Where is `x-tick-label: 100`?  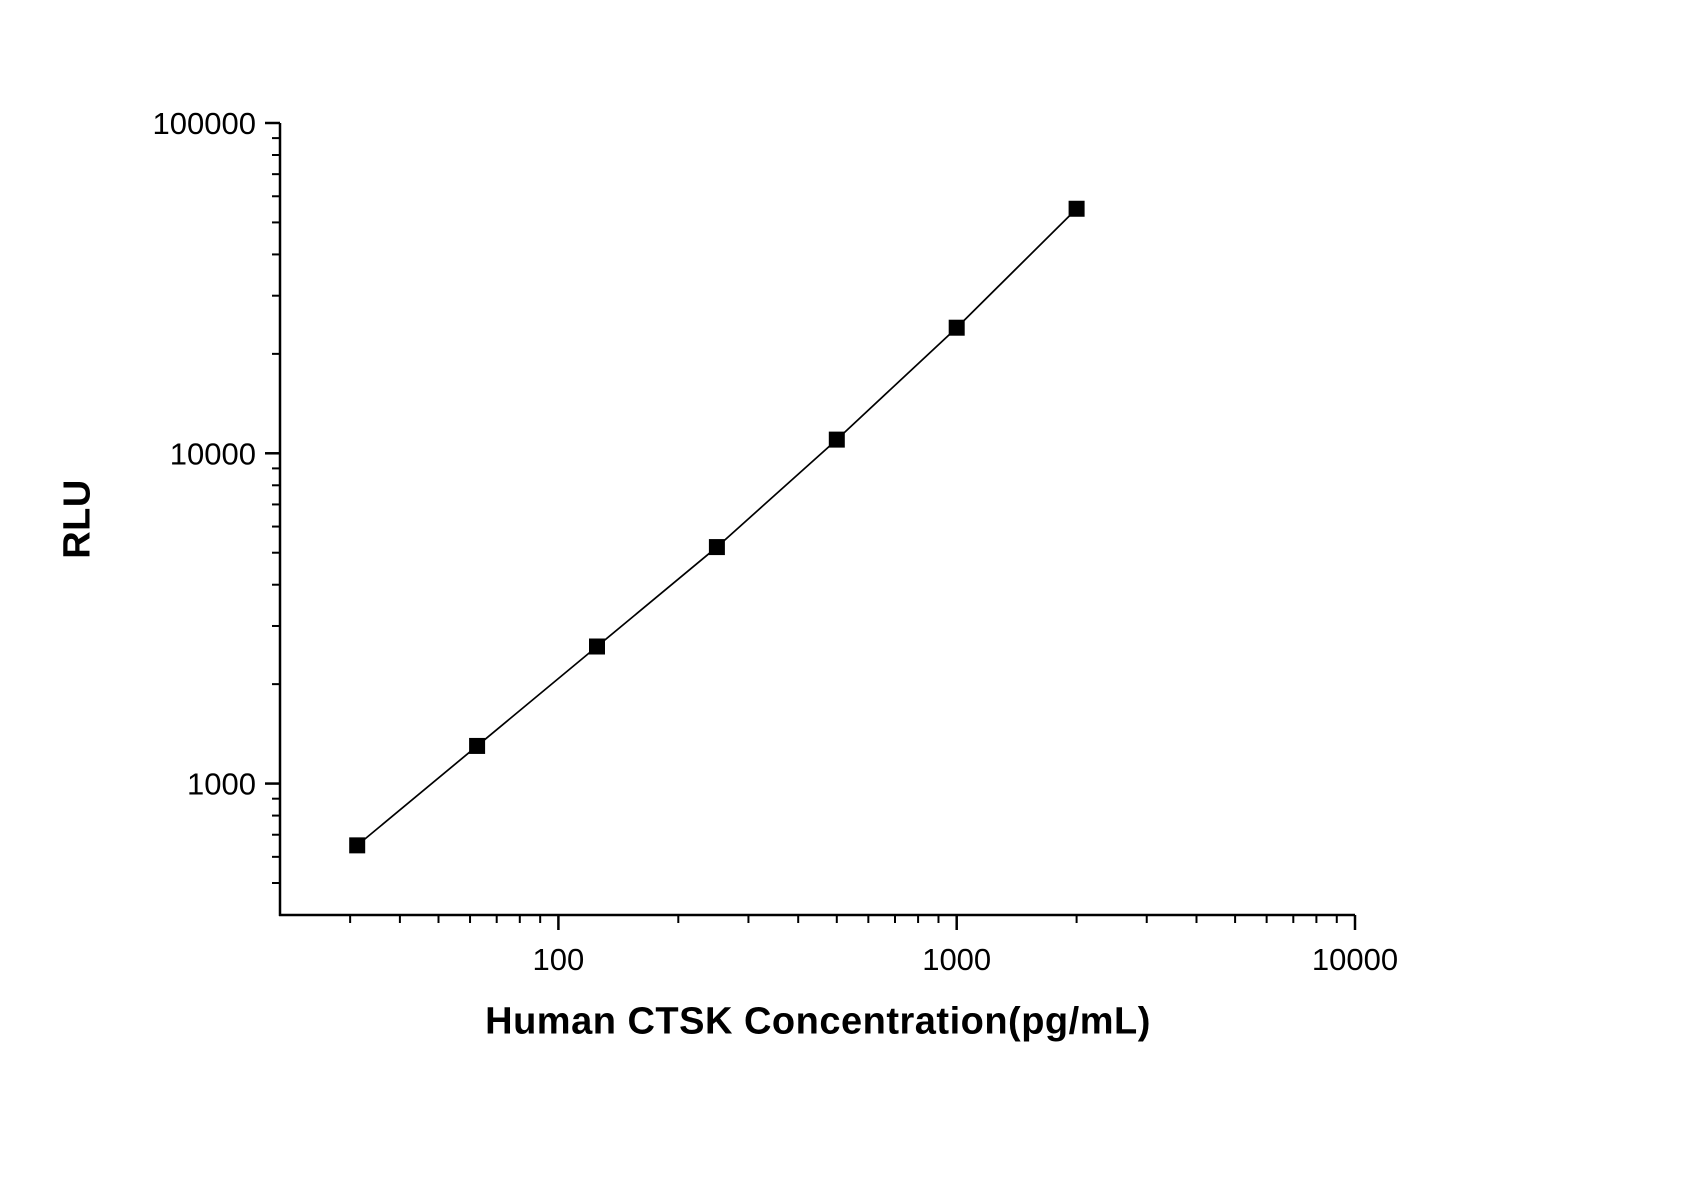 x-tick-label: 100 is located at coordinates (559, 959).